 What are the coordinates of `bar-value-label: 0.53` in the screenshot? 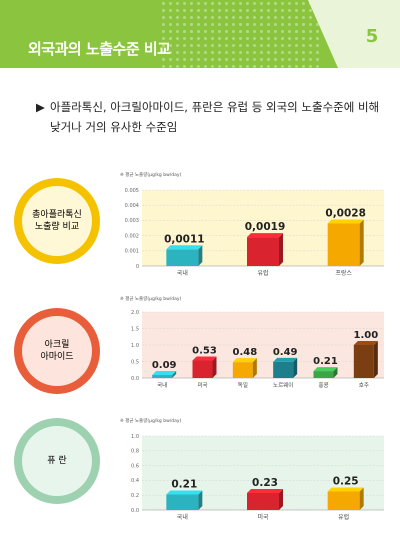 It's located at (204, 351).